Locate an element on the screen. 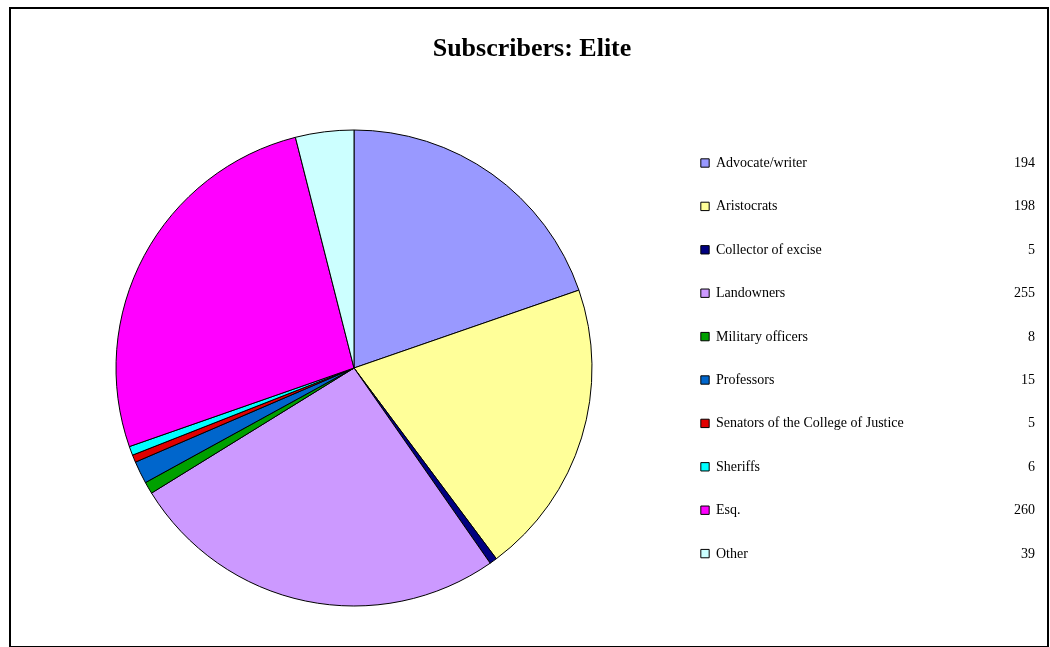  data-label: 194 is located at coordinates (1024, 162).